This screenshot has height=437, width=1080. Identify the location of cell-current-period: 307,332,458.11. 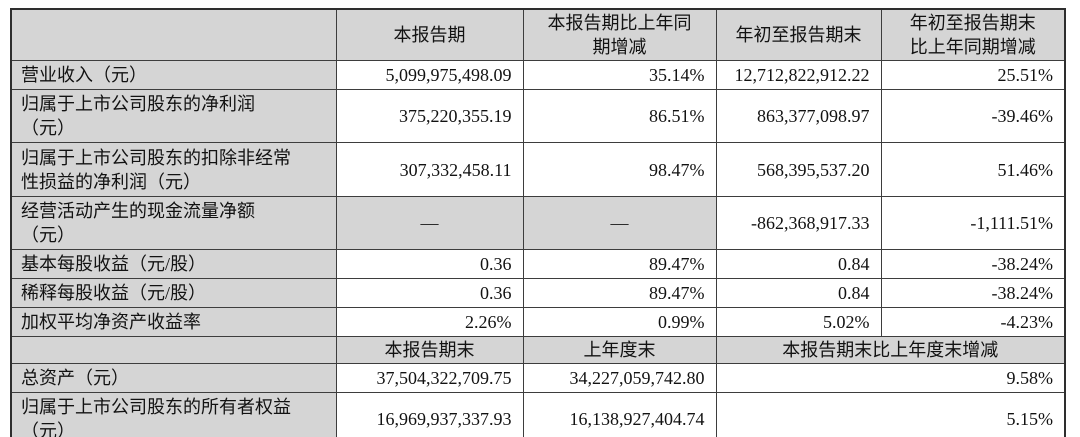
(429, 169).